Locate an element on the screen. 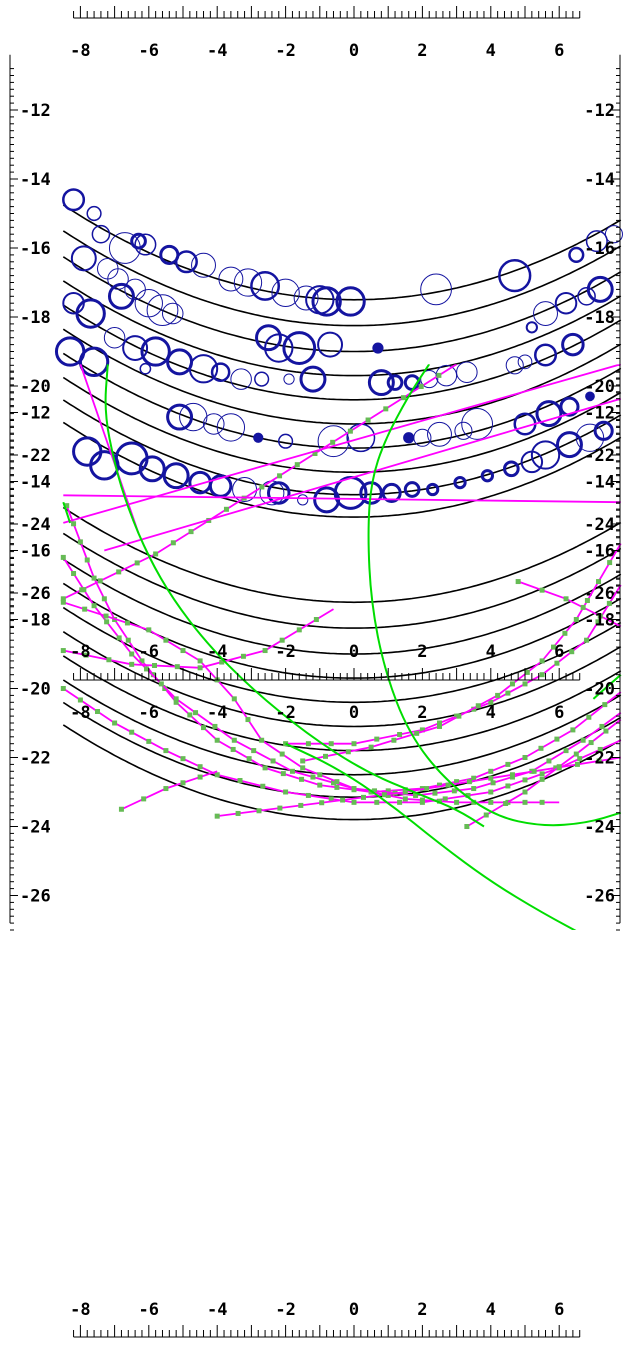 Image resolution: width=630 pixels, height=1347 pixels. x-tick-label: -4 is located at coordinates (217, 51).